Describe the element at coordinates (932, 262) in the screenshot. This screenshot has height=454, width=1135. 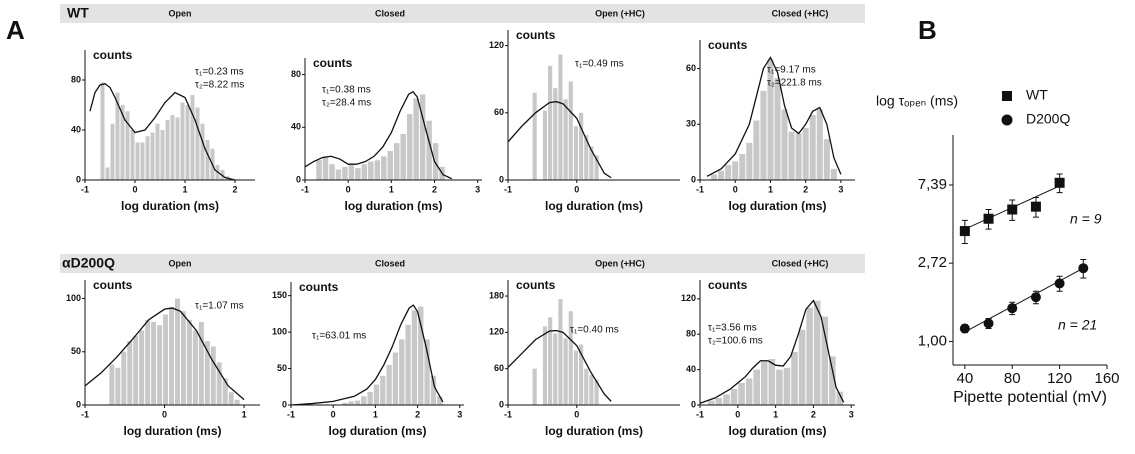
I see `y-tick-label: 2,72` at that location.